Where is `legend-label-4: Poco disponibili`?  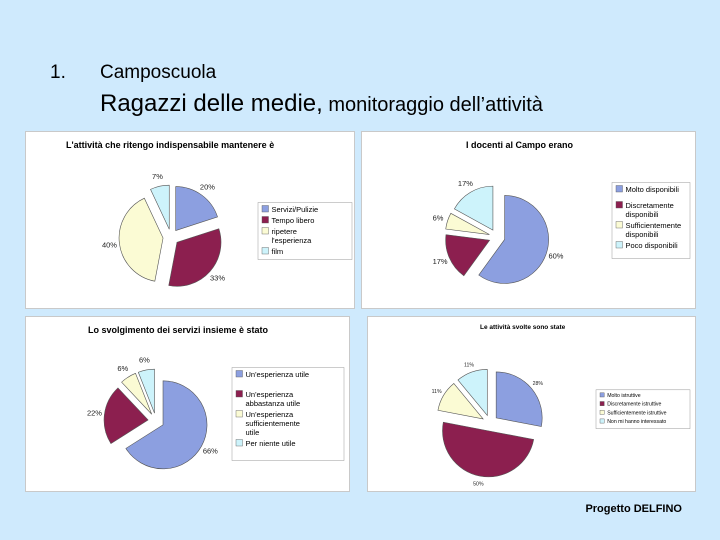 legend-label-4: Poco disponibili is located at coordinates (652, 245).